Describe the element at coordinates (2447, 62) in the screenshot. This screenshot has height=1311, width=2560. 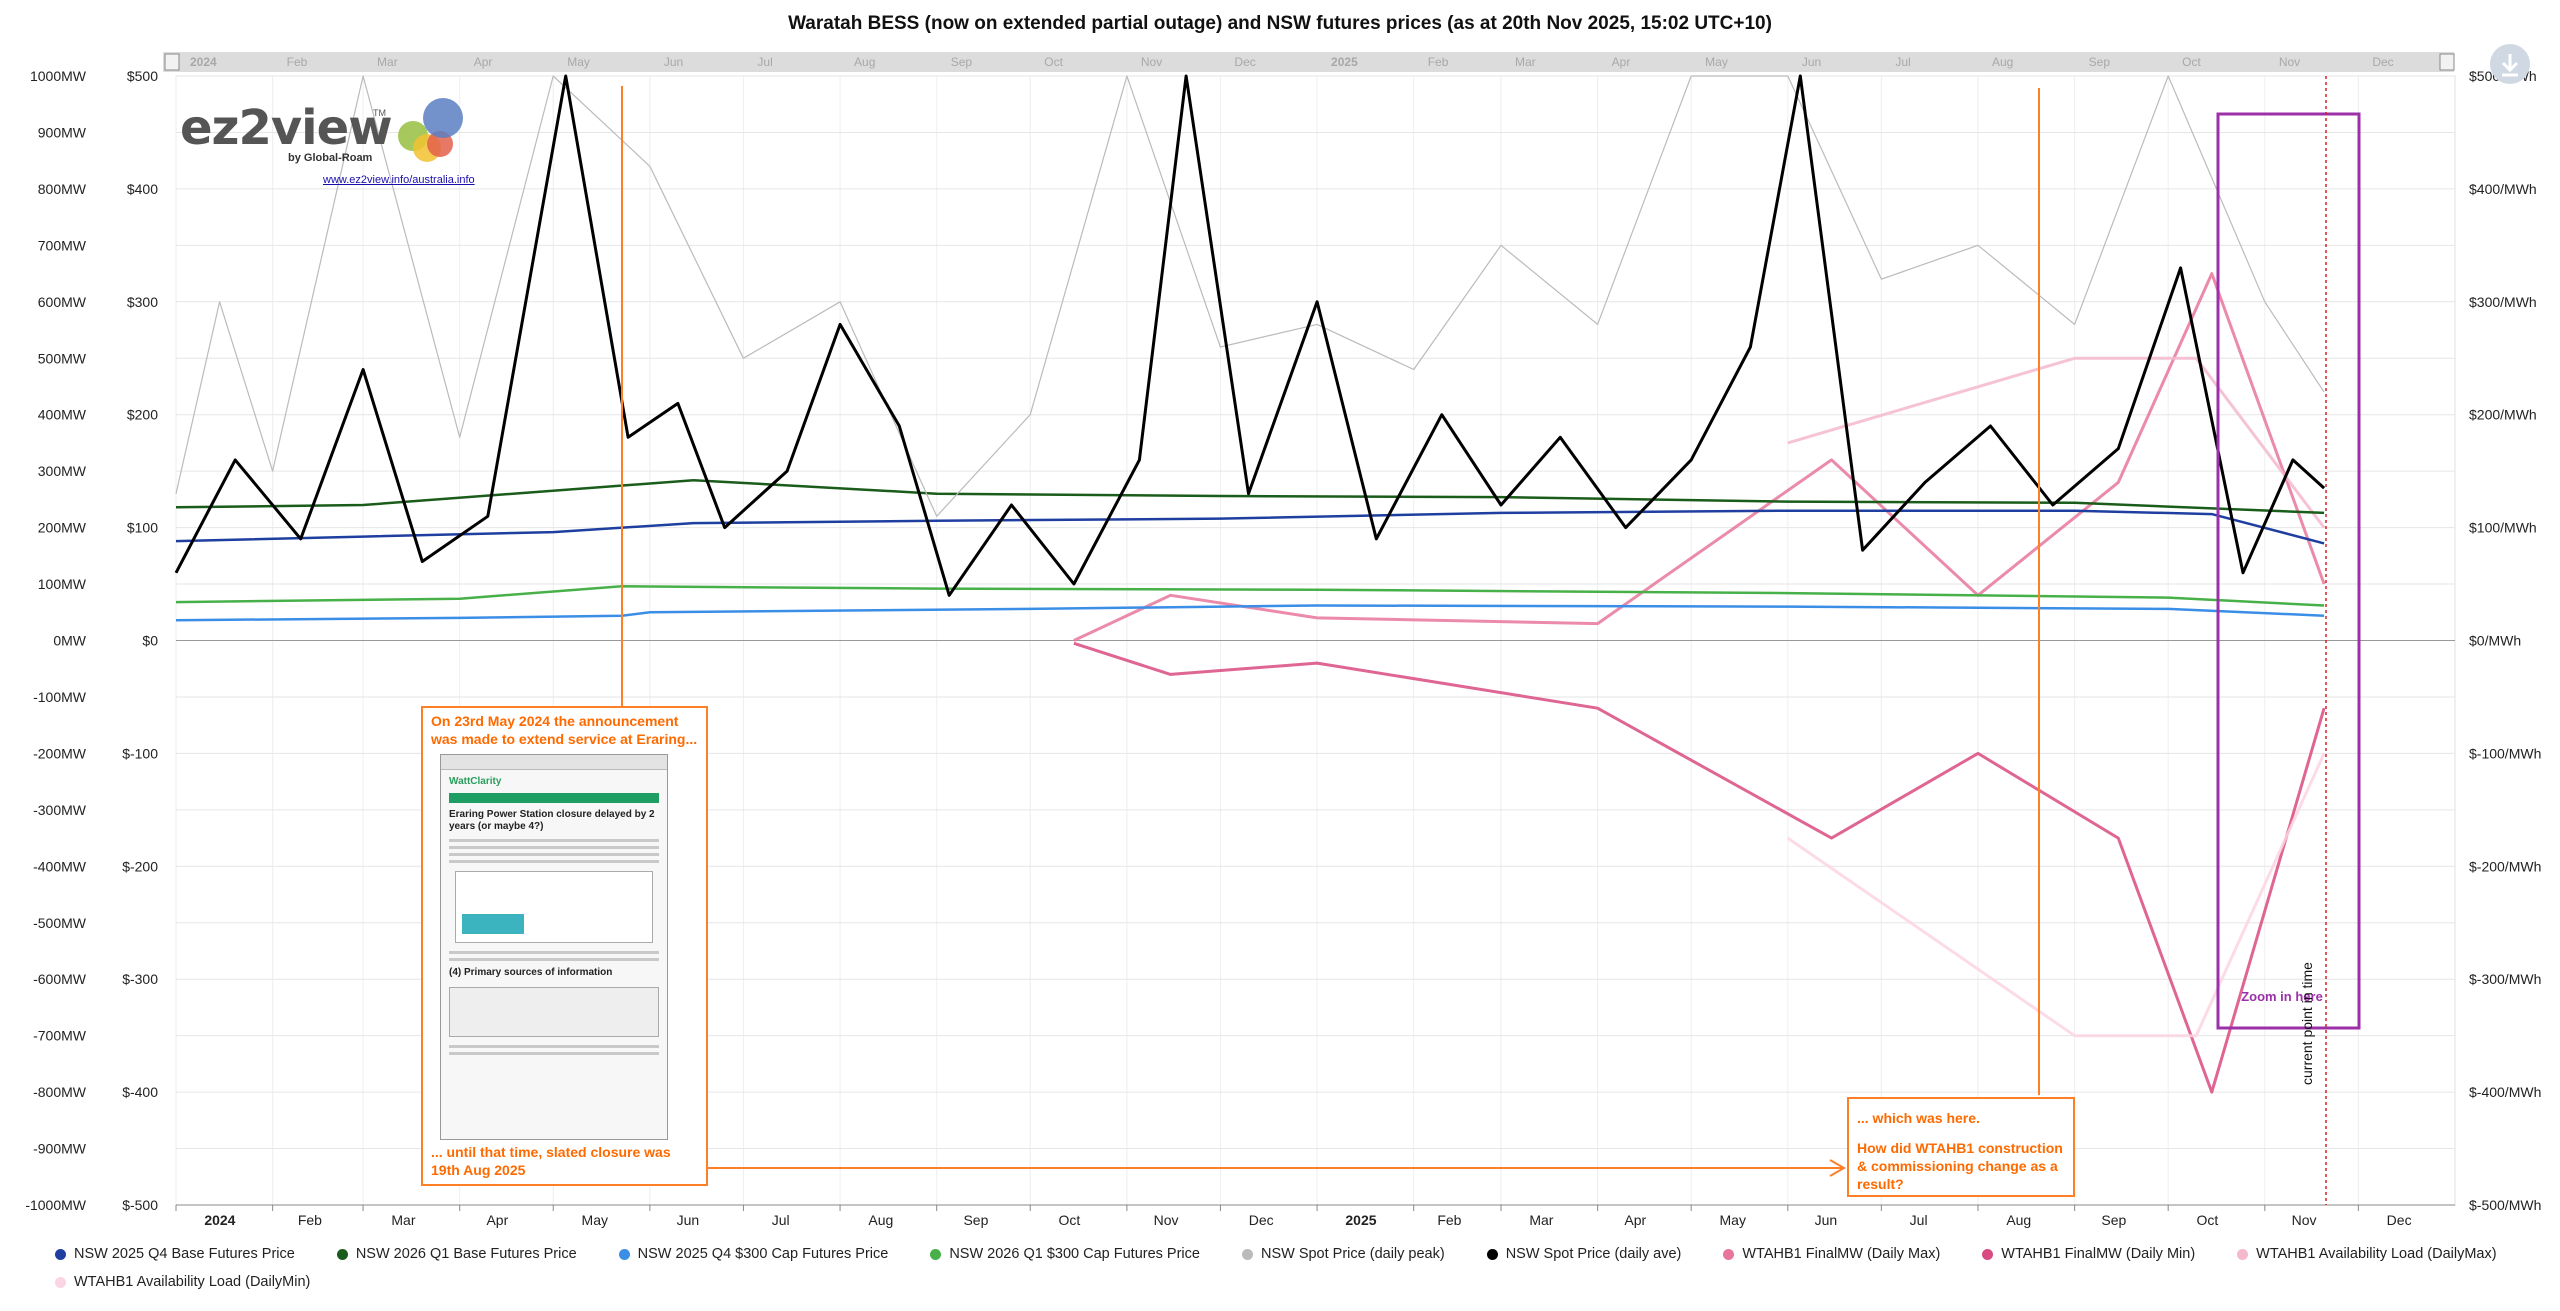
I see `navigator-handle-right` at that location.